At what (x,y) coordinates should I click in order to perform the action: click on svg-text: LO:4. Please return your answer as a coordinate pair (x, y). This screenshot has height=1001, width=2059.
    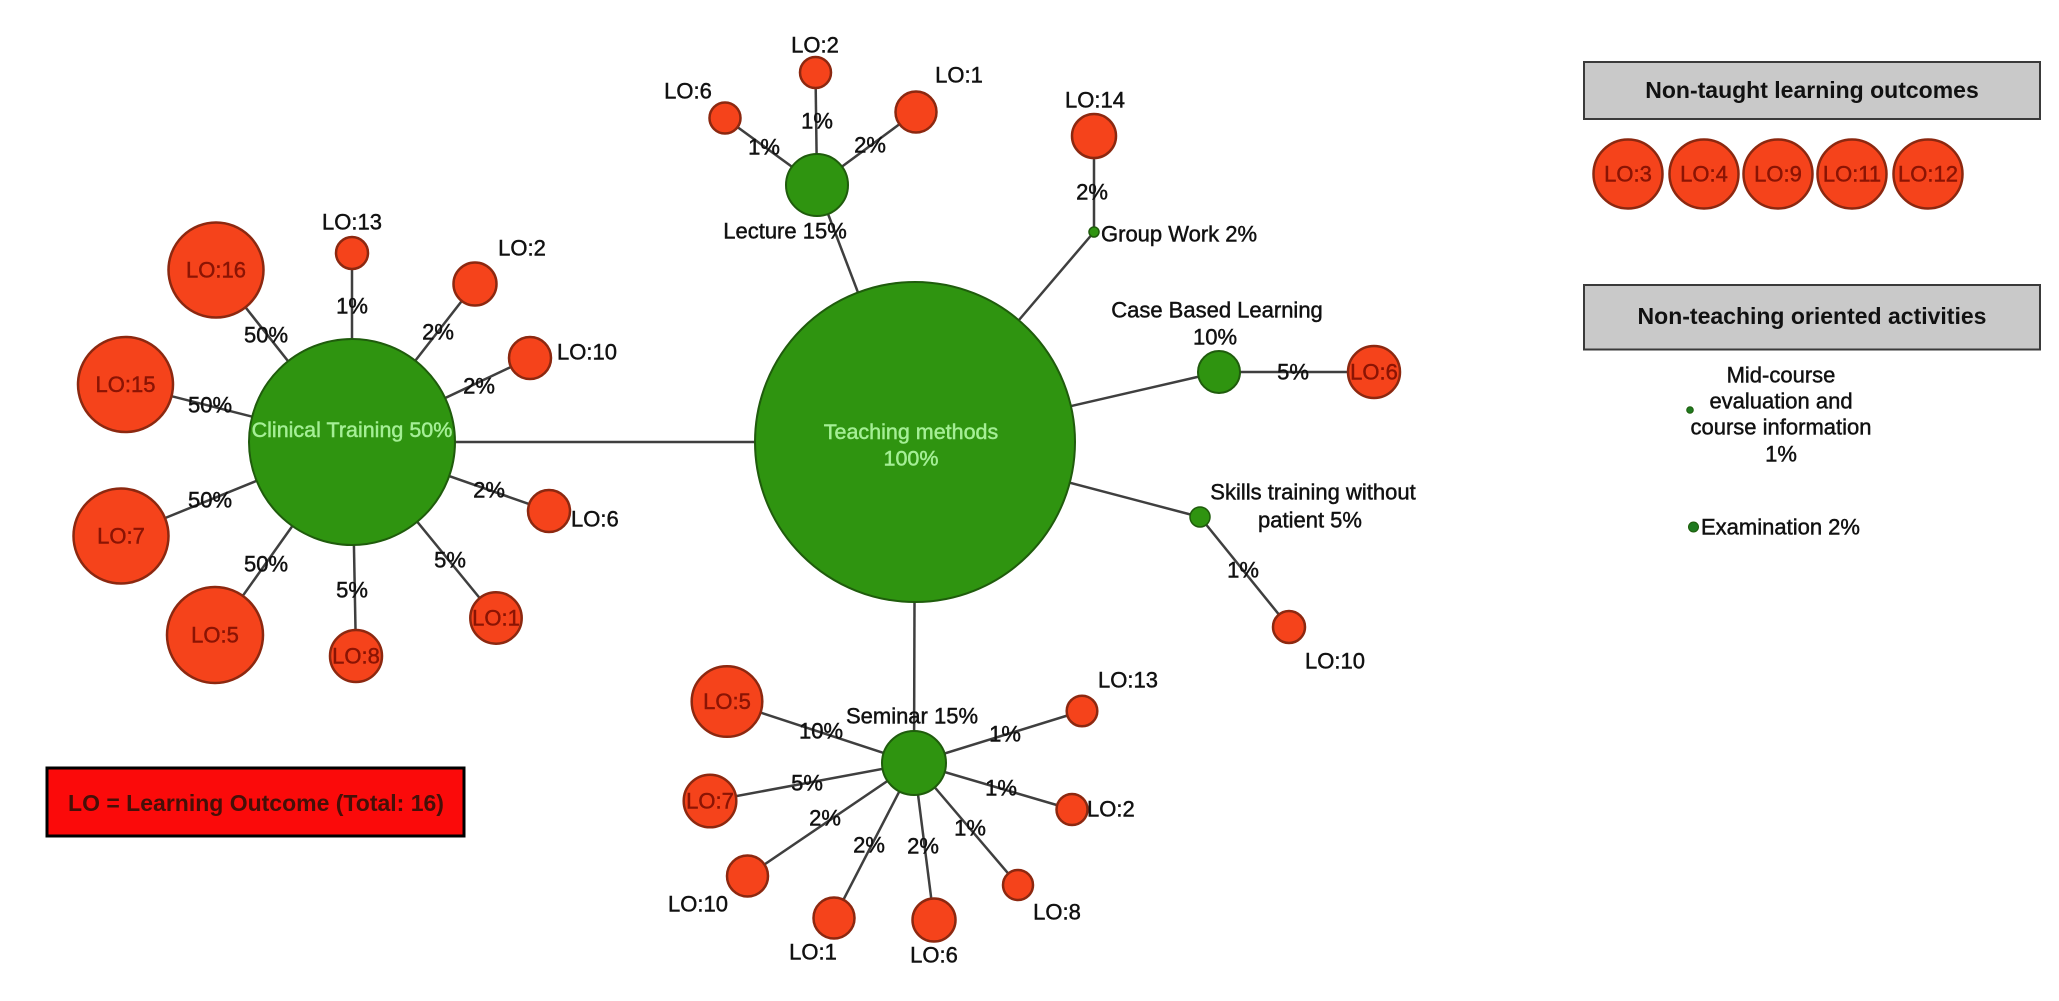
    Looking at the image, I should click on (1704, 174).